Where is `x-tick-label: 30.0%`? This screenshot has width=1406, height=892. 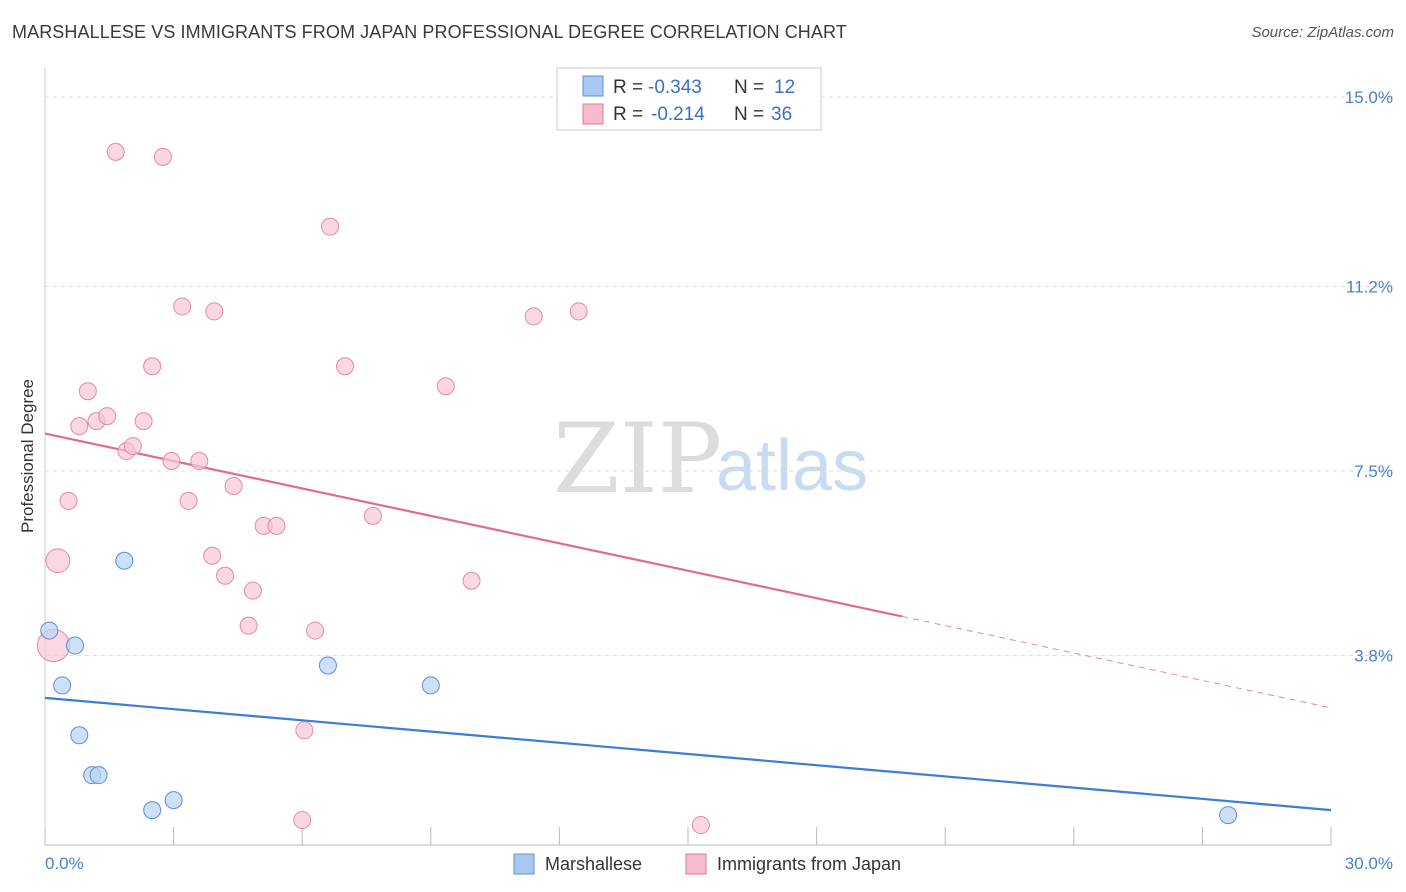 x-tick-label: 30.0% is located at coordinates (1369, 863).